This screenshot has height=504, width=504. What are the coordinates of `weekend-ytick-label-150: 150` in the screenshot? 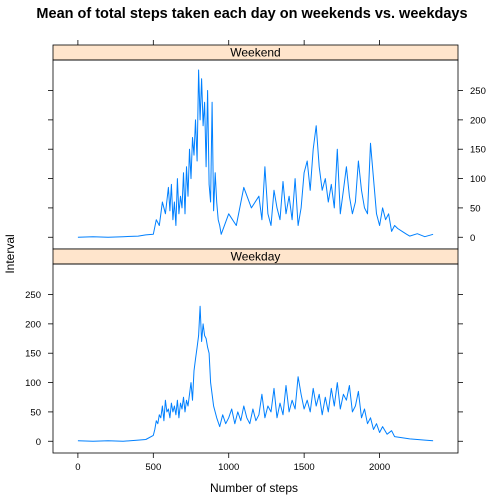 It's located at (478, 150).